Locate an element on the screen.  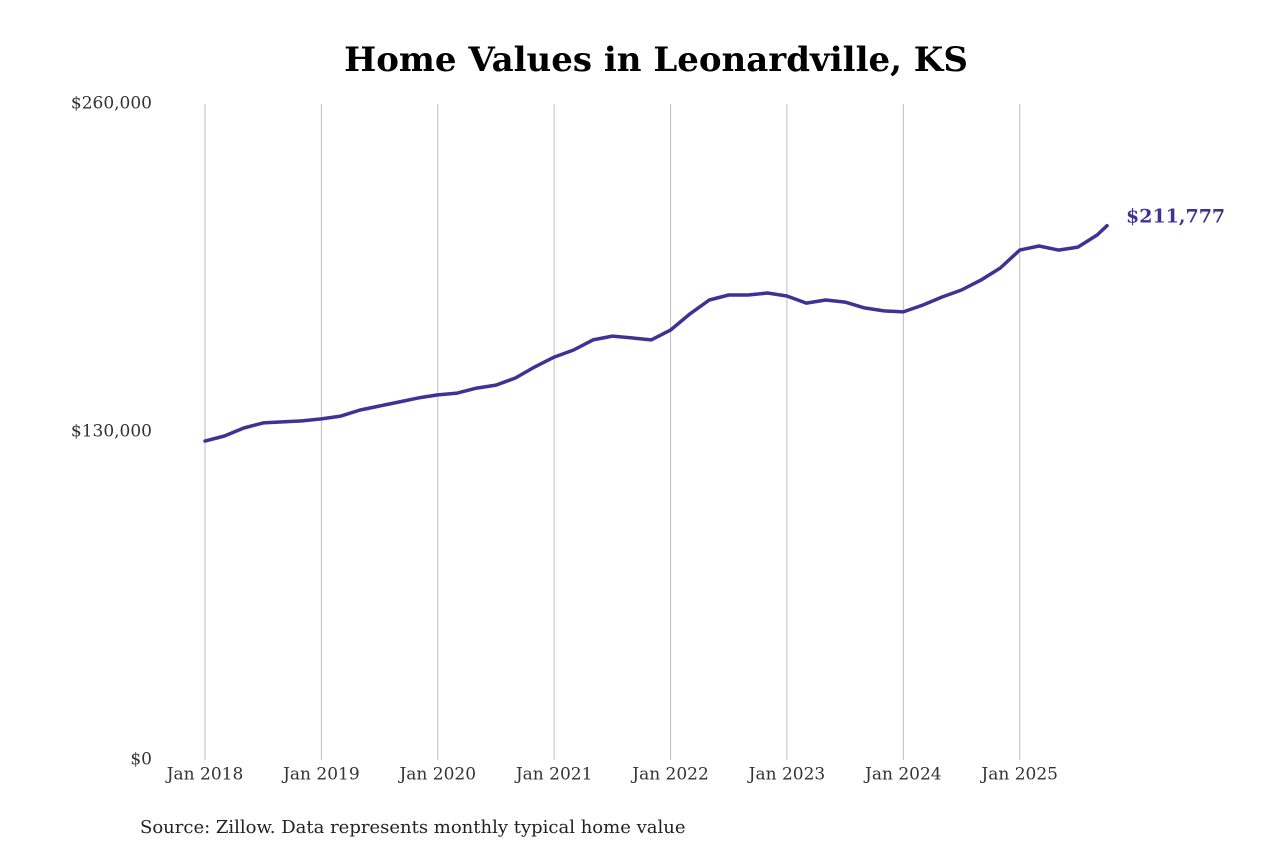
x-tick-label: Jan 2025 is located at coordinates (1018, 775).